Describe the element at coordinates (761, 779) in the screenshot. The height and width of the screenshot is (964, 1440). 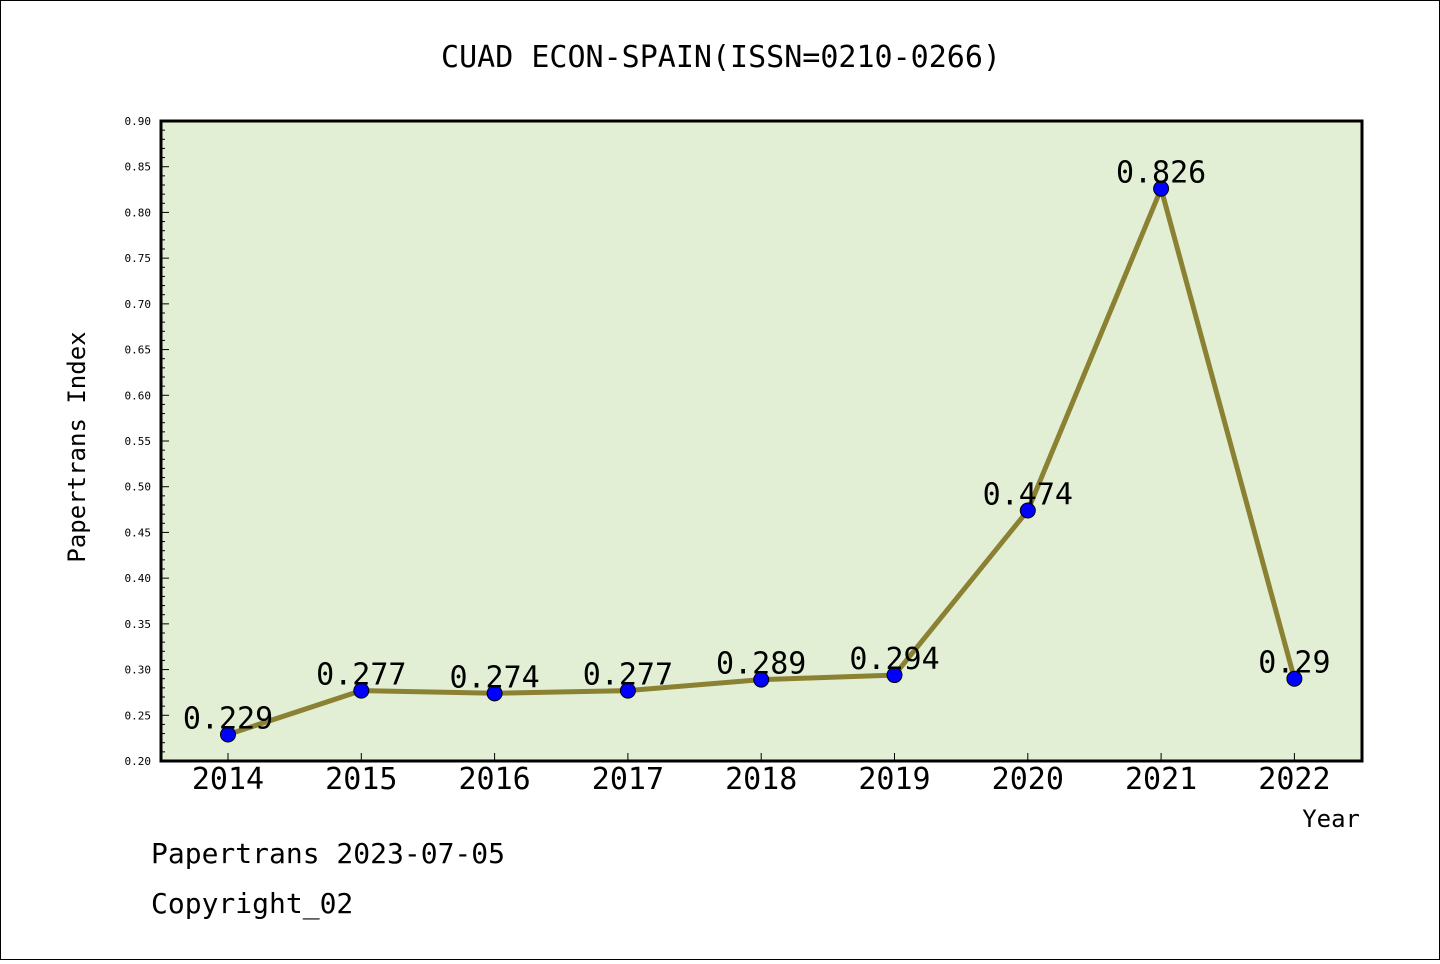
I see `x-tick-label: 2018` at that location.